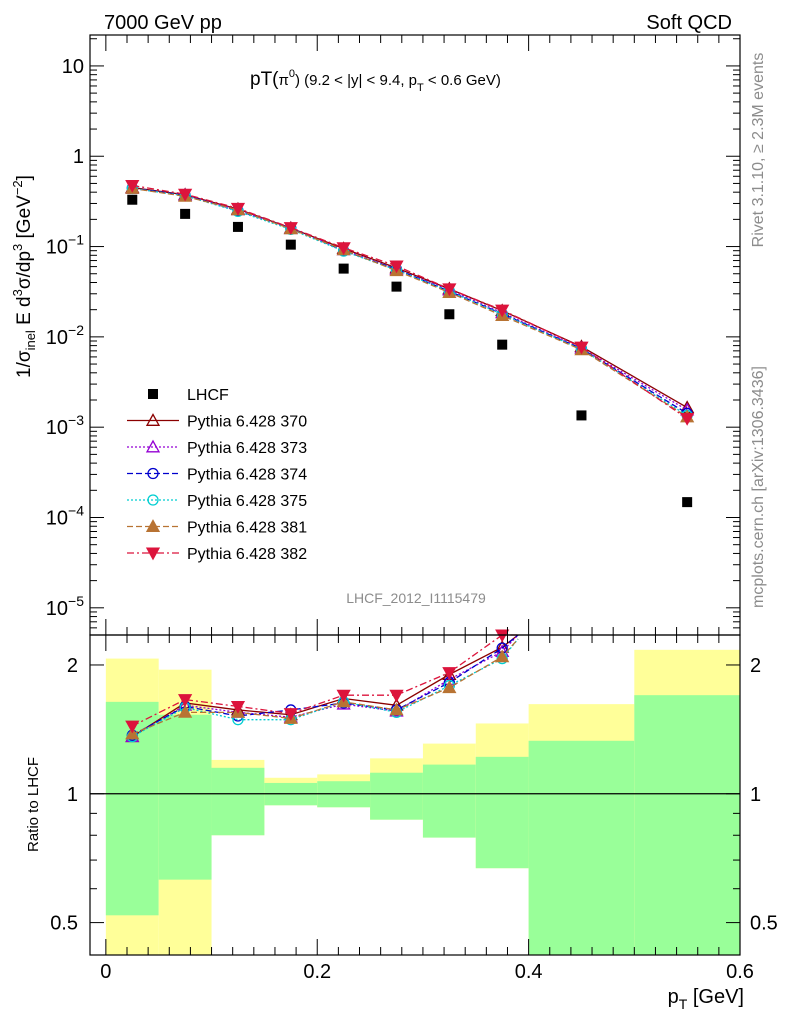 The height and width of the screenshot is (1024, 786). What do you see at coordinates (706, 999) in the screenshot?
I see `x-axis-label: pT [GeV]` at bounding box center [706, 999].